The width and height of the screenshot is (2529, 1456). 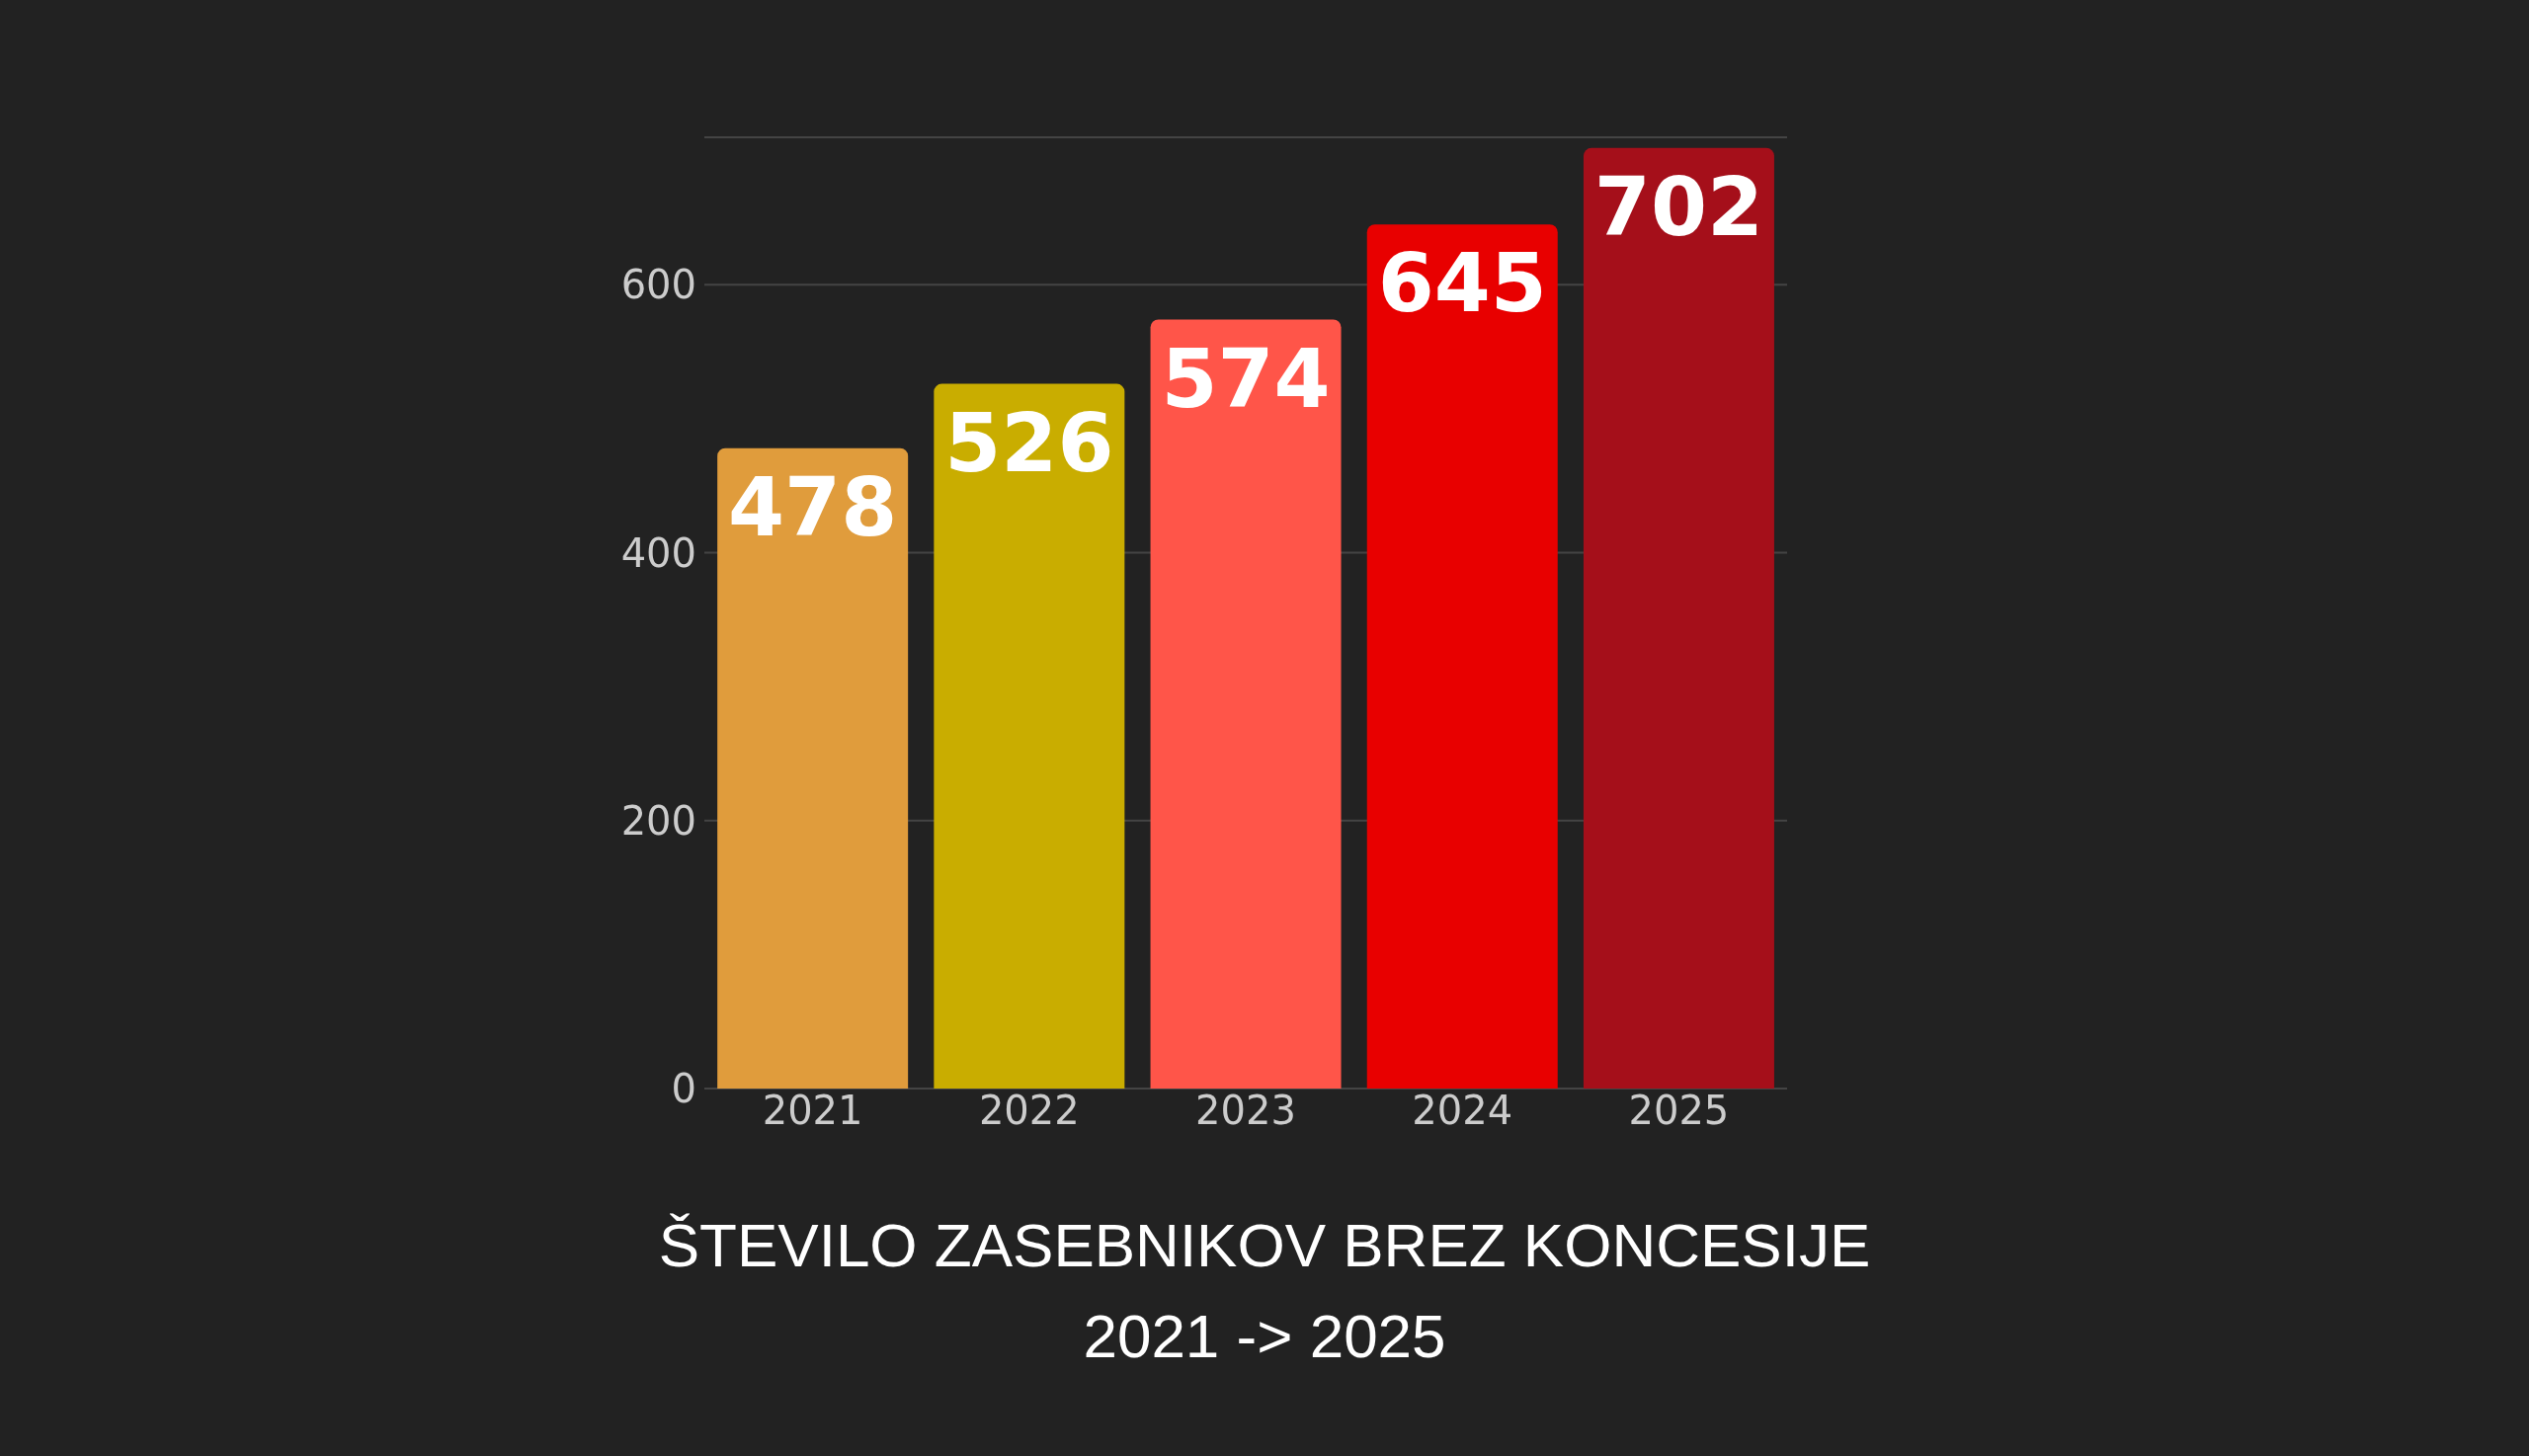 What do you see at coordinates (683, 1089) in the screenshot?
I see `y-tick-label: 0` at bounding box center [683, 1089].